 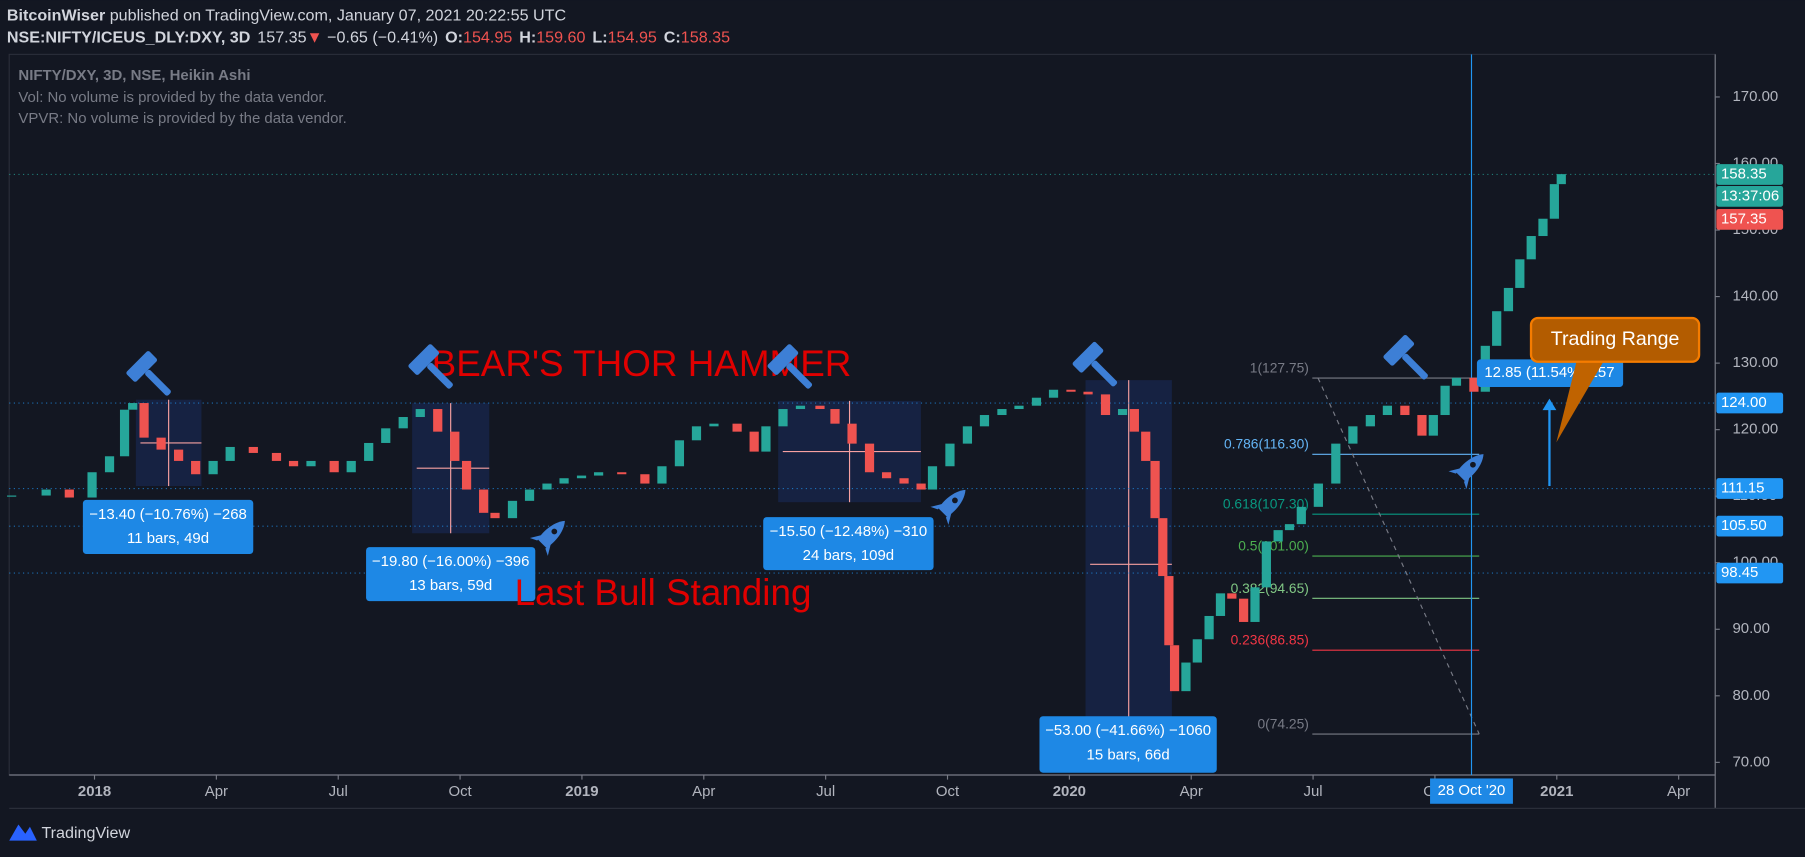 What do you see at coordinates (168, 538) in the screenshot?
I see `measure-label: 11 bars, 49d` at bounding box center [168, 538].